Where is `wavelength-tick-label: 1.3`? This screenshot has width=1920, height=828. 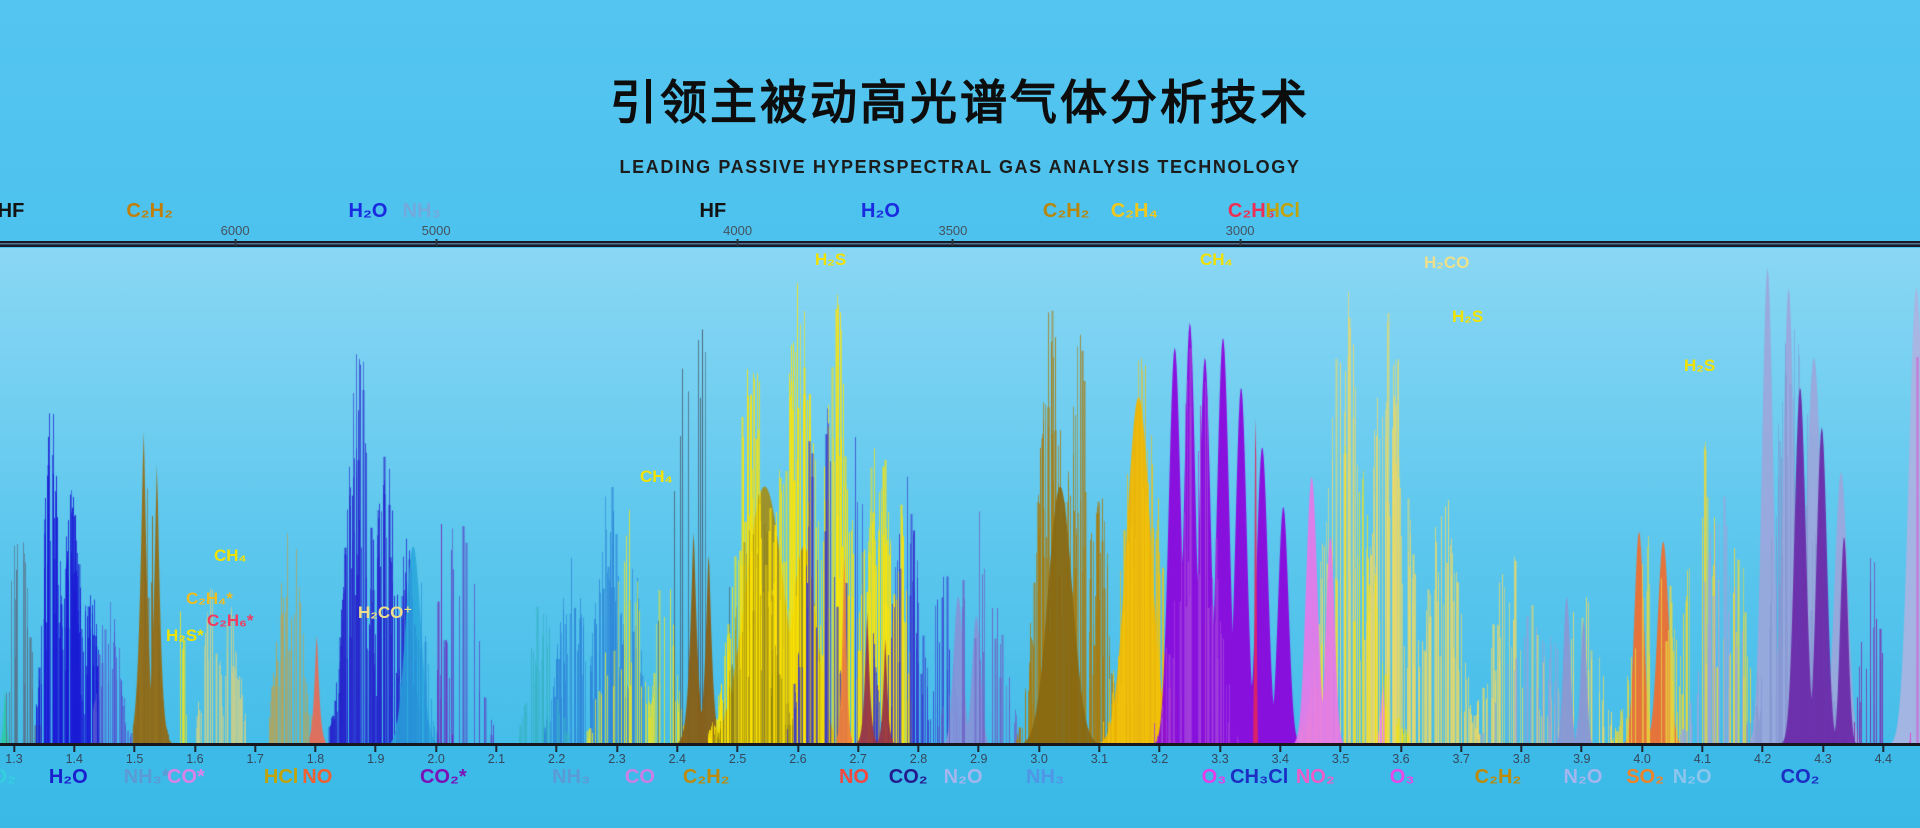
wavelength-tick-label: 1.3 is located at coordinates (14, 759).